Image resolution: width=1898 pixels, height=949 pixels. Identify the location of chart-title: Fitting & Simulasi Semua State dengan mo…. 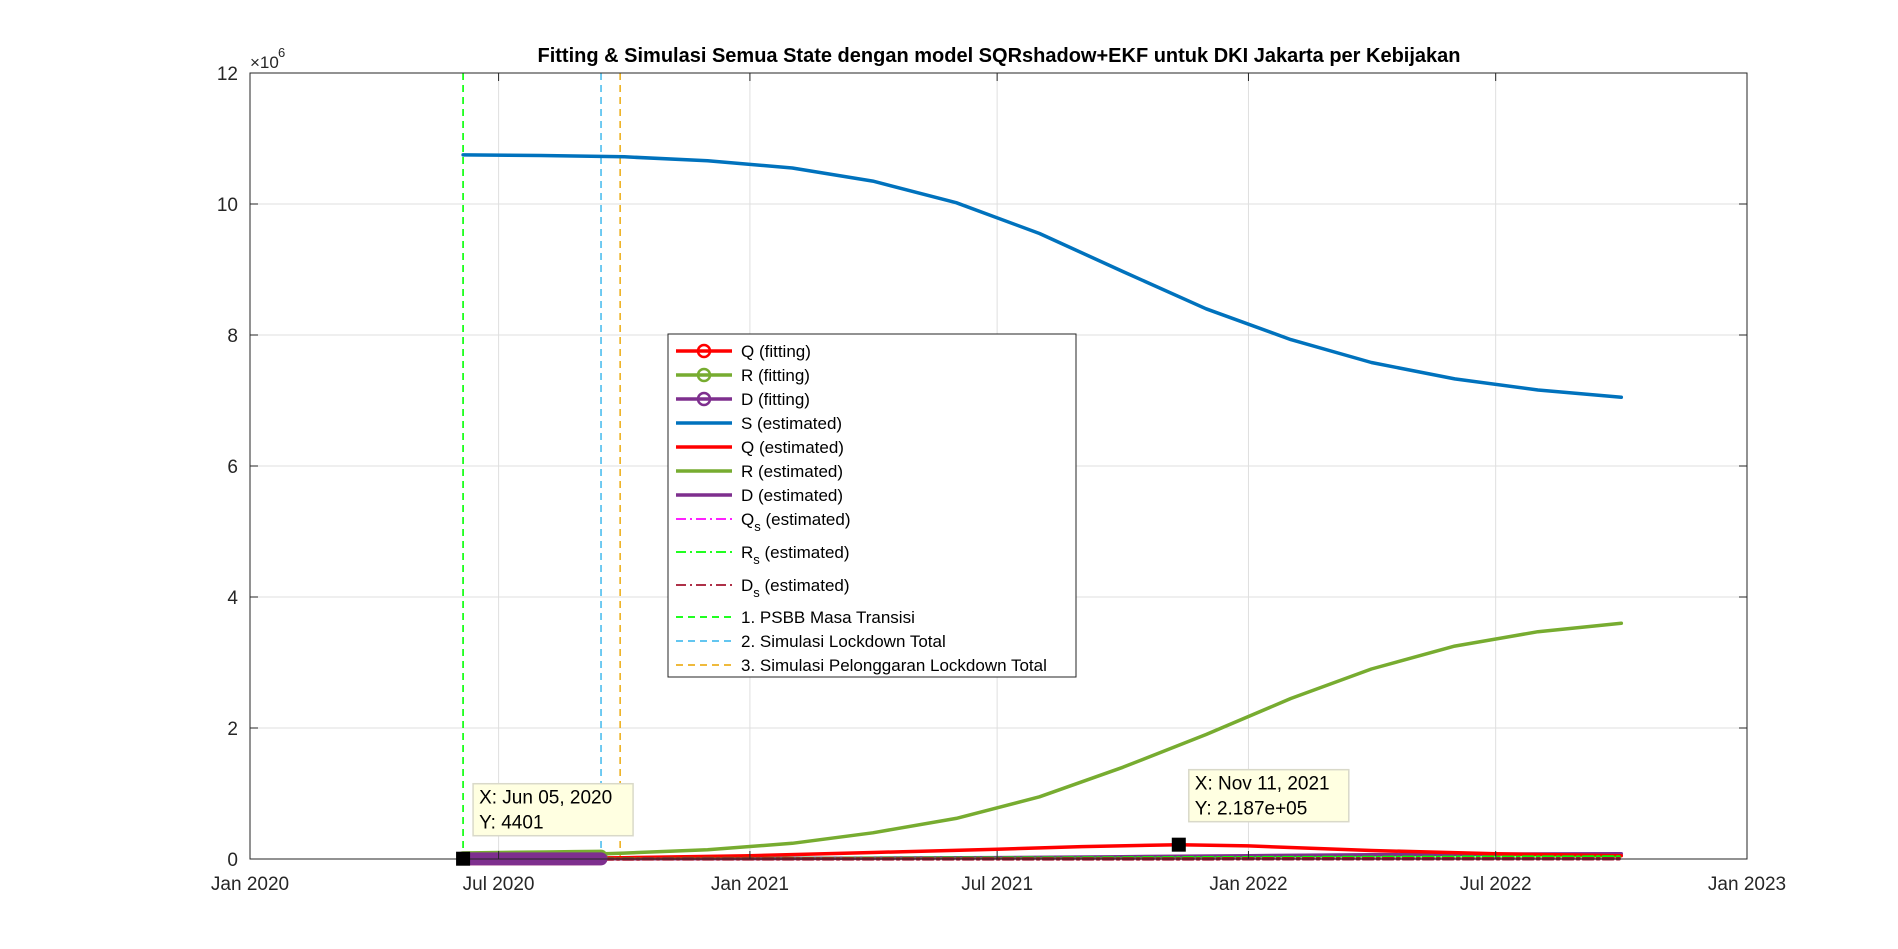
(999, 56).